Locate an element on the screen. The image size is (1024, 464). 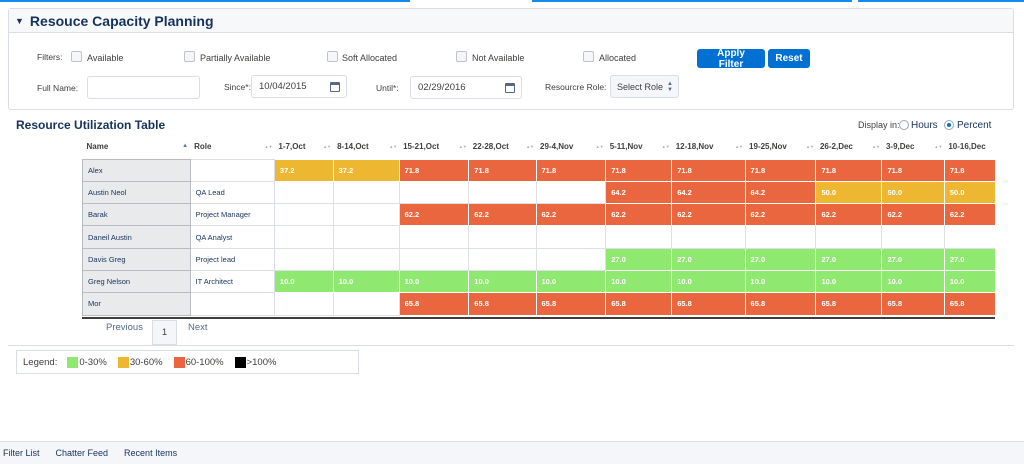
column-header: 12-18,Nov ▲▼ is located at coordinates (708, 147).